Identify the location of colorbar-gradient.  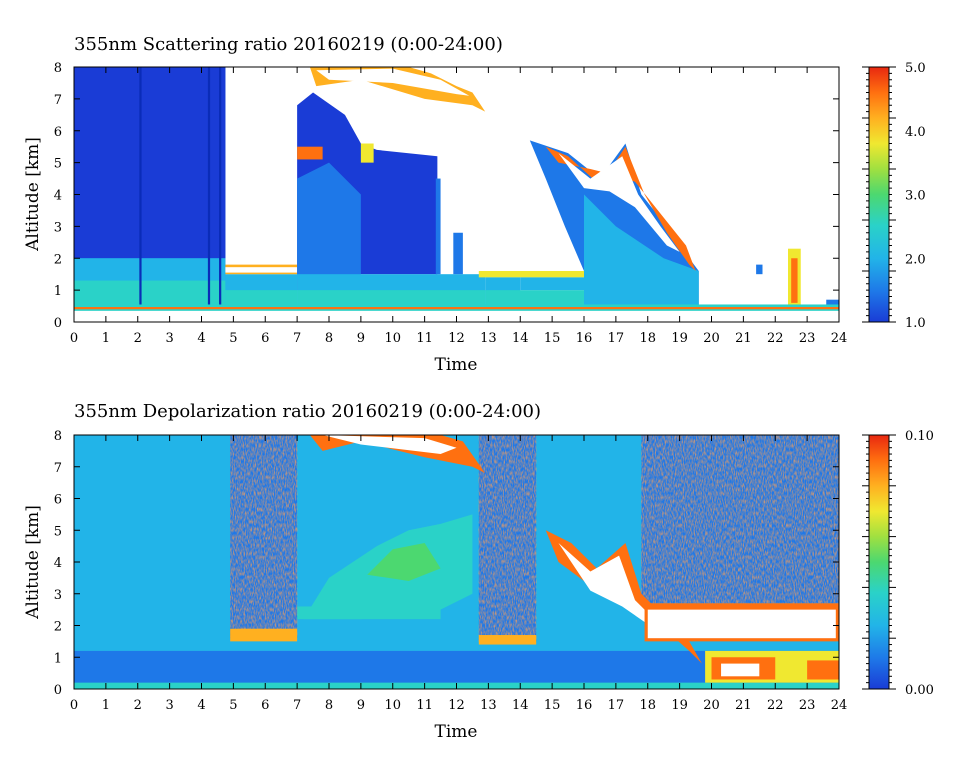
(879, 562).